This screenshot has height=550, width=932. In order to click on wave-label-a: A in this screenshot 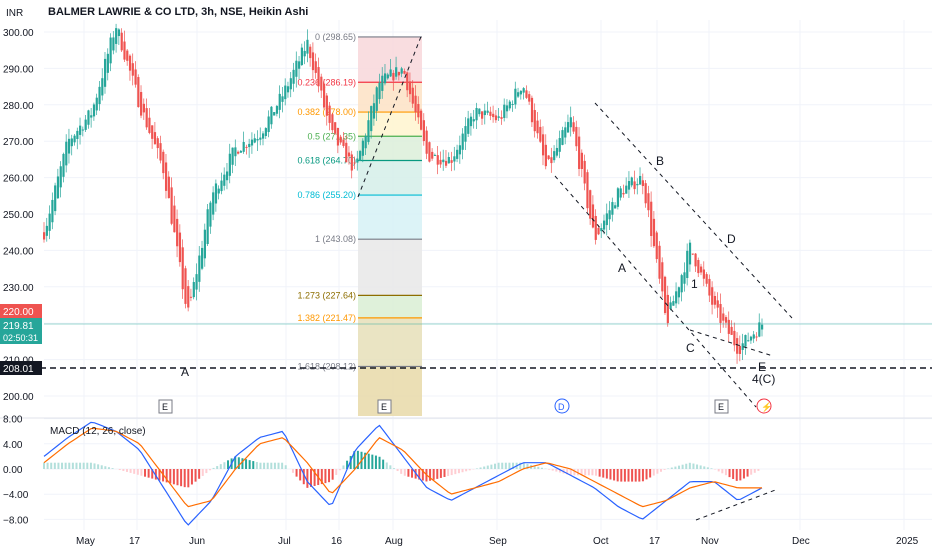, I will do `click(622, 268)`.